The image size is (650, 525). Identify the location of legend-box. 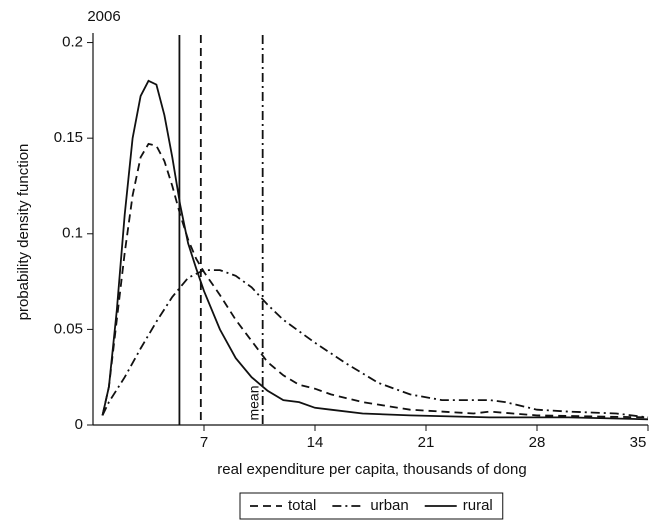
(371, 506).